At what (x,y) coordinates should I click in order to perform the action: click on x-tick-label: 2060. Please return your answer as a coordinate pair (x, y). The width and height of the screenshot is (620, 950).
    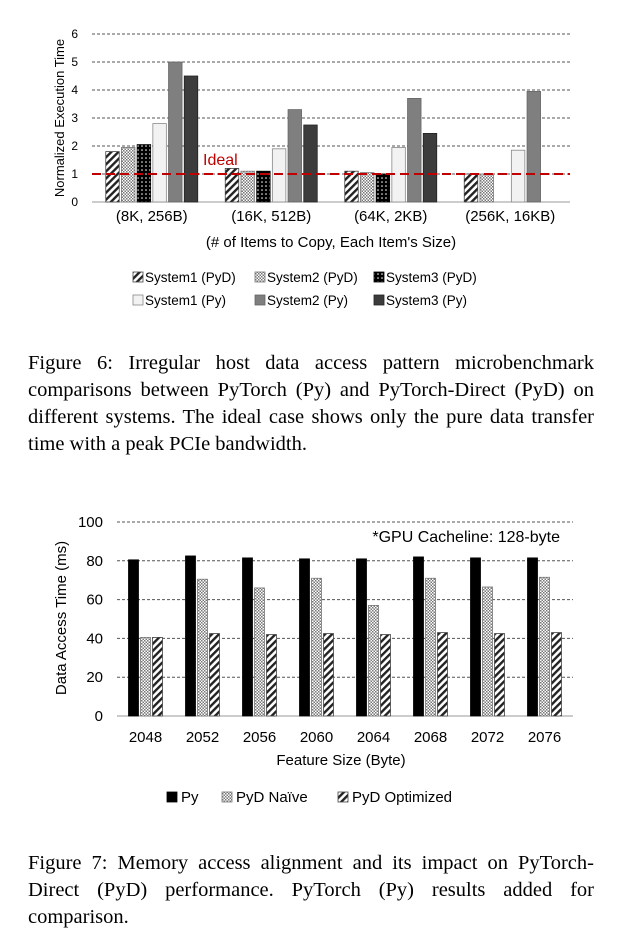
    Looking at the image, I should click on (316, 737).